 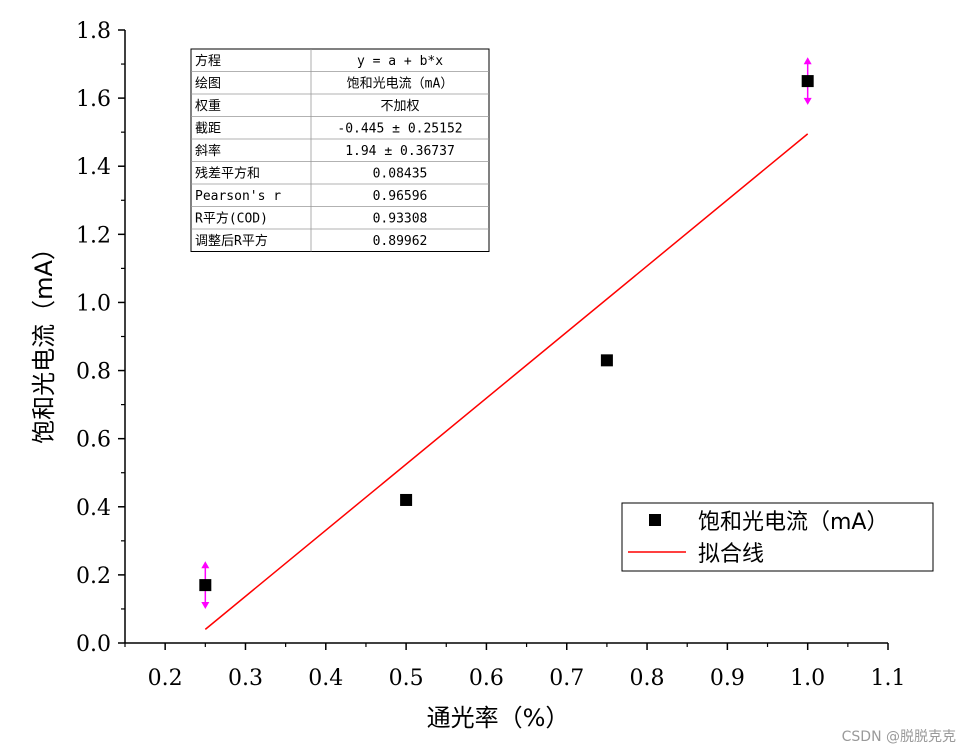 I want to click on table-label: 权重, so click(x=208, y=106).